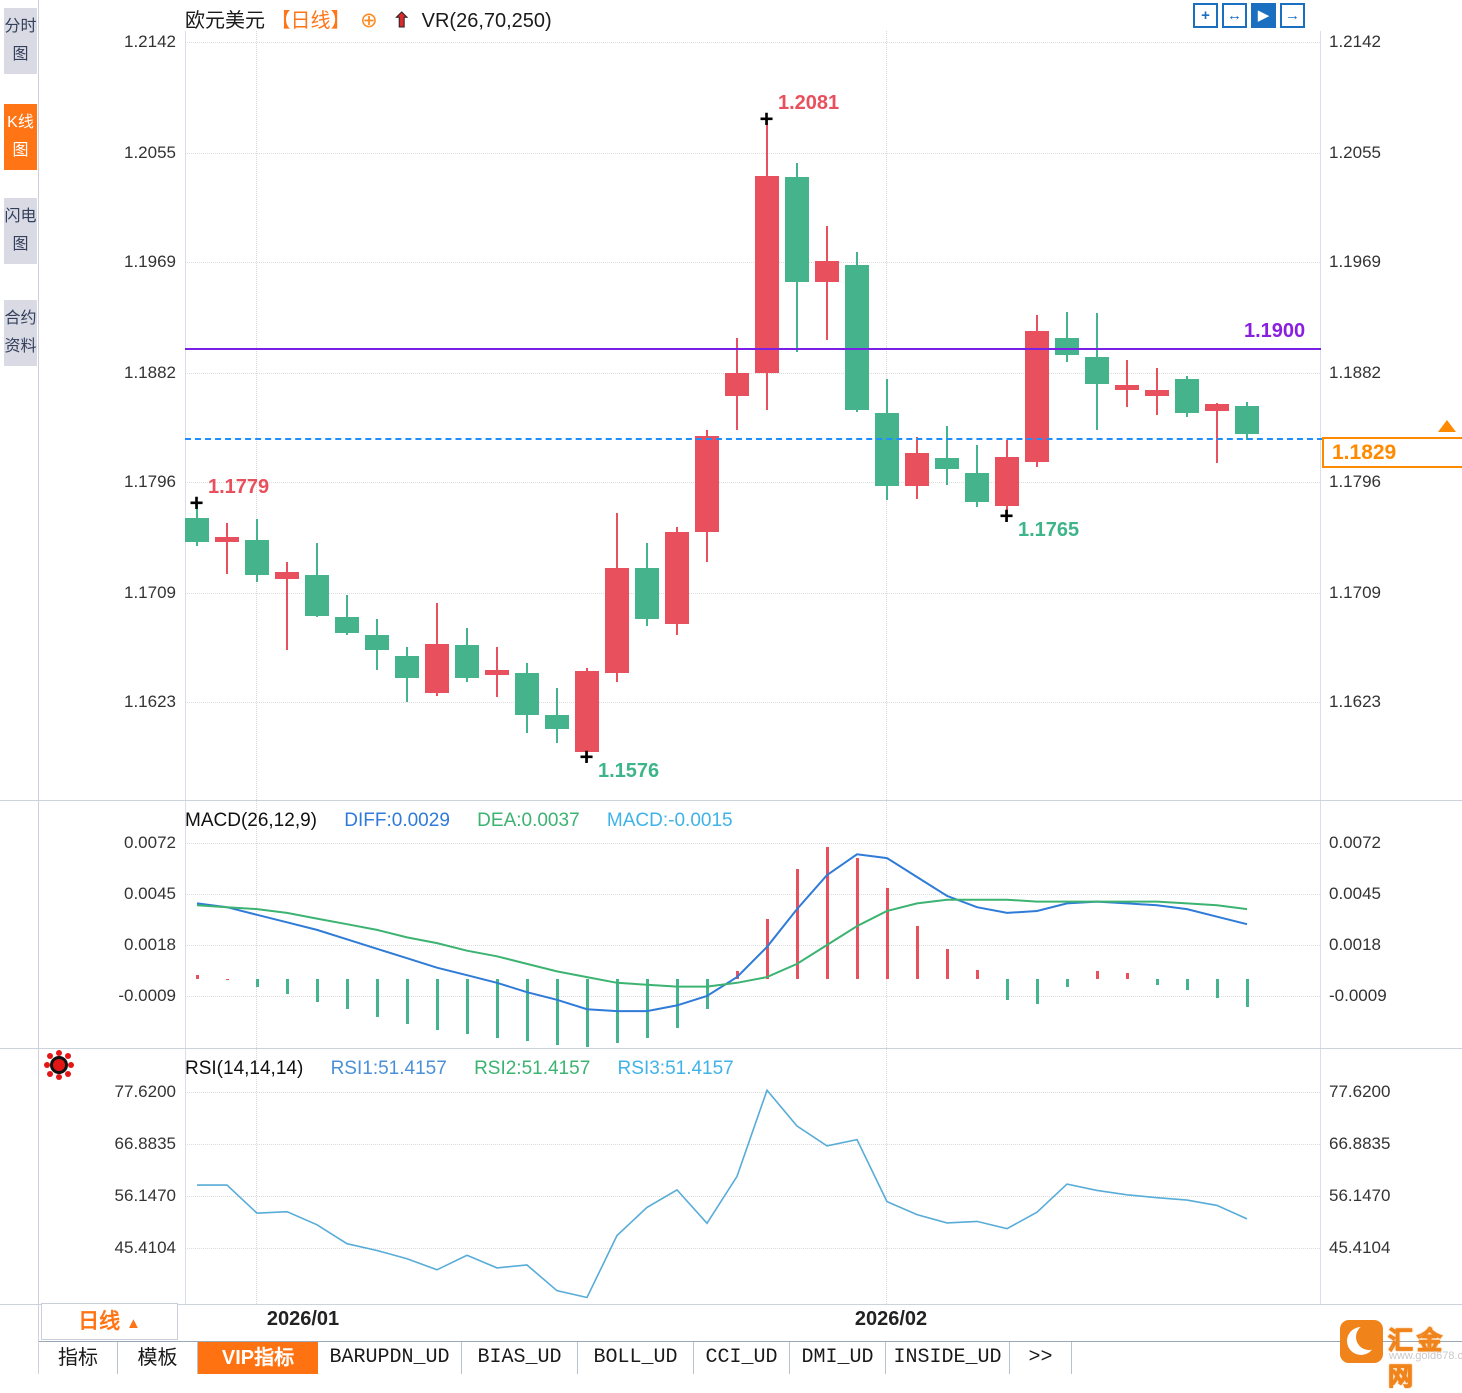  Describe the element at coordinates (1425, 1356) in the screenshot. I see `watermark-site-url: www.gold678.com` at that location.